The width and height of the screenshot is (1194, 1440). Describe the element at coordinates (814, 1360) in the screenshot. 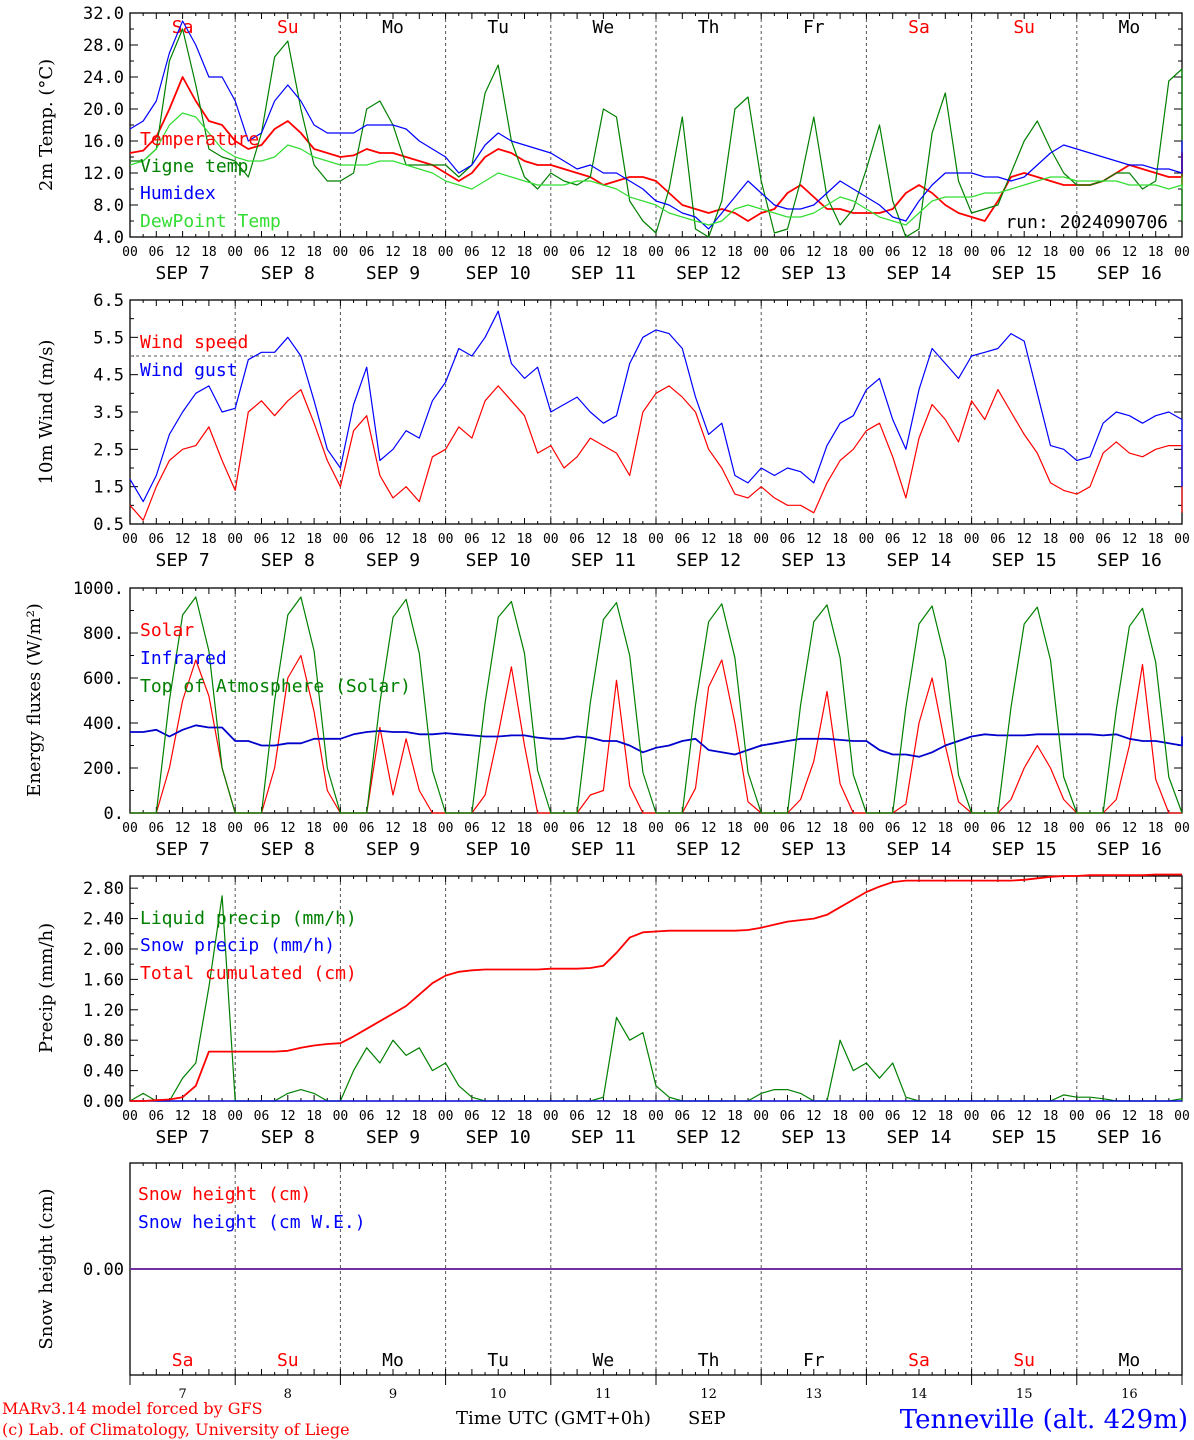

I see `day-name-bottom: Fr` at that location.